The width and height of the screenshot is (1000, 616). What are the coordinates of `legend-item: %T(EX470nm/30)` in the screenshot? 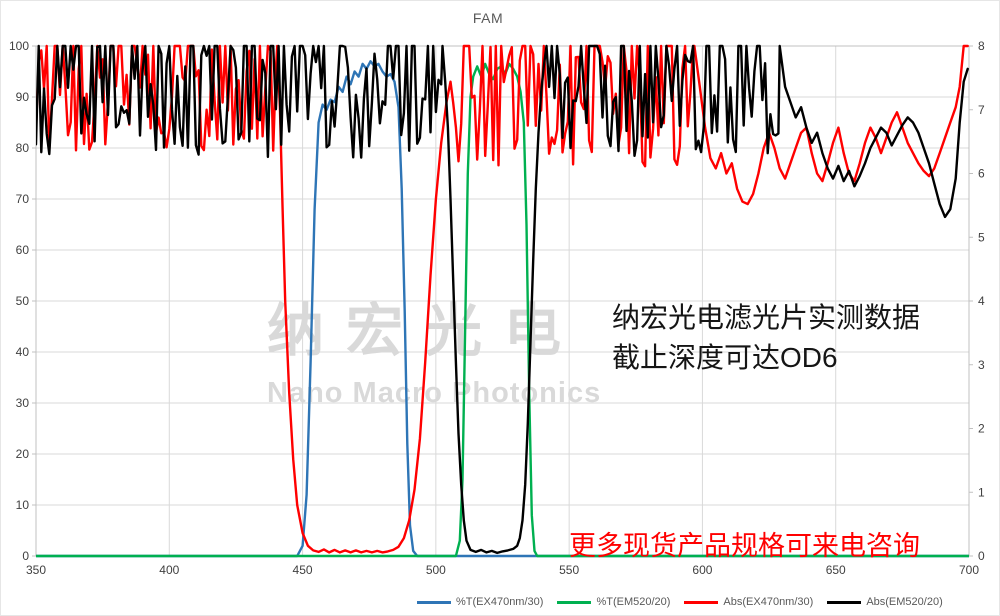 It's located at (480, 602).